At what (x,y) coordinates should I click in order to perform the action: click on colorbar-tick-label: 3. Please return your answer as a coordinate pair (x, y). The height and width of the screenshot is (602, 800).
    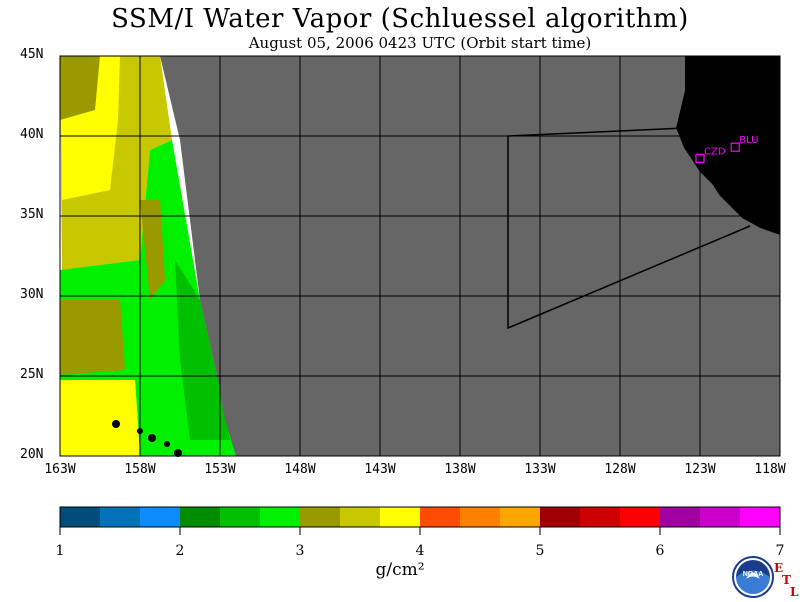
    Looking at the image, I should click on (300, 551).